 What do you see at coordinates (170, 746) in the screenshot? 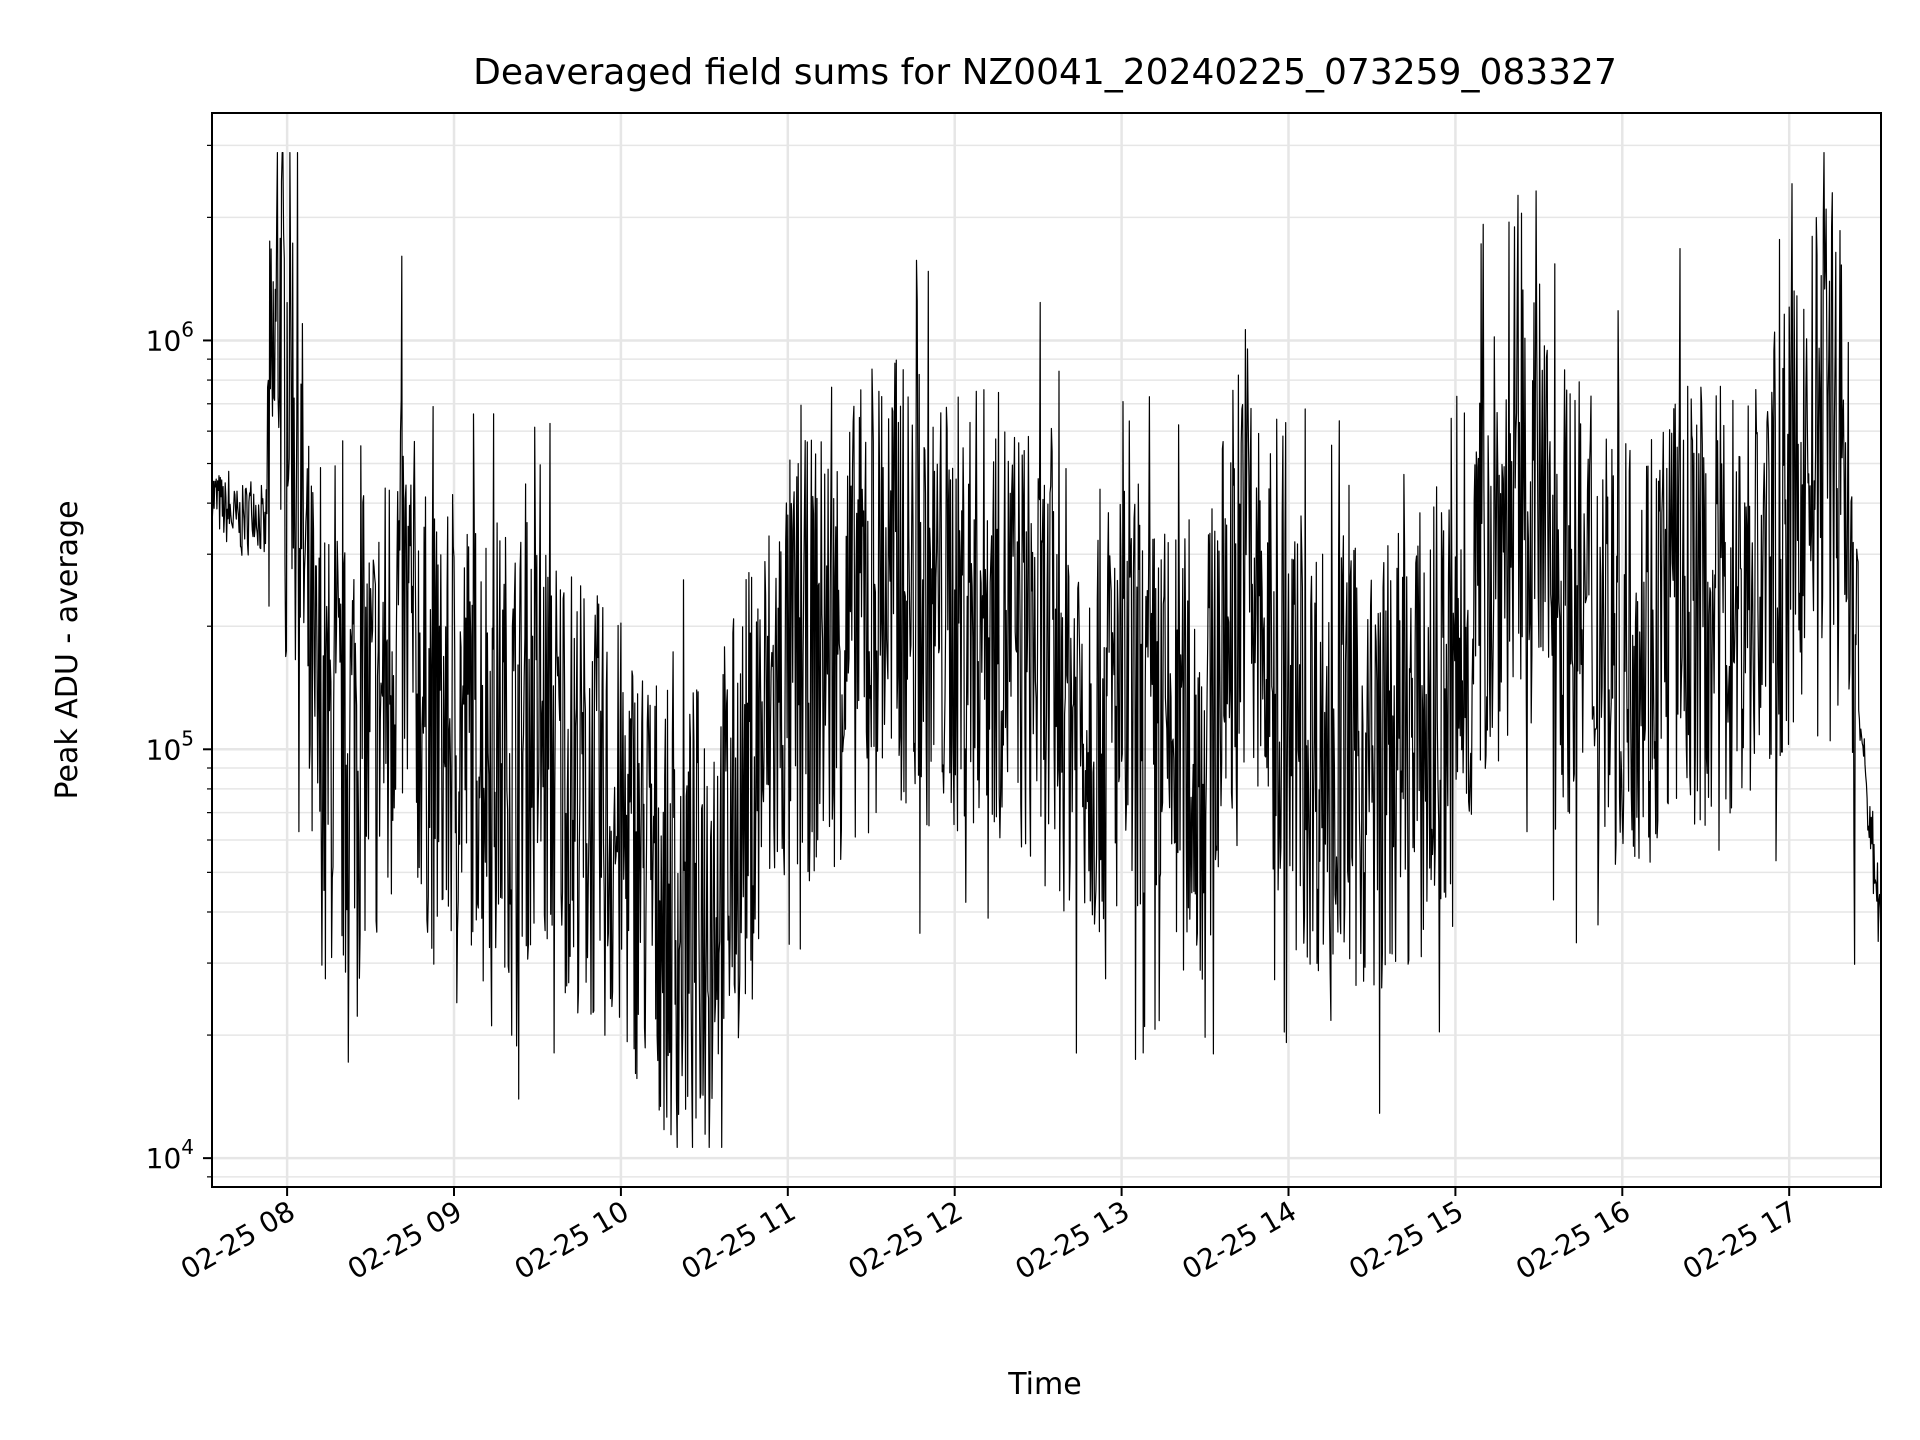
I see `y-tick-label: 10⁵` at bounding box center [170, 746].